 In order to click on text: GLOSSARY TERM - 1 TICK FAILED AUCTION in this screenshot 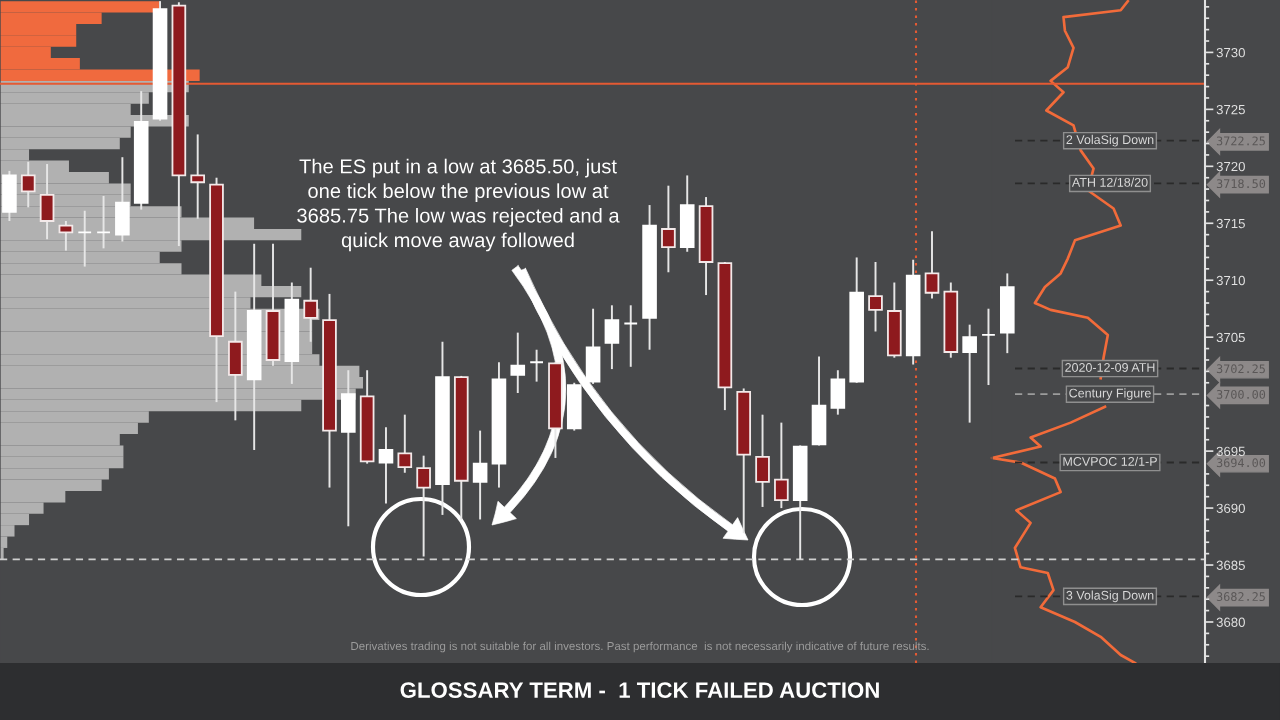, I will do `click(639, 690)`.